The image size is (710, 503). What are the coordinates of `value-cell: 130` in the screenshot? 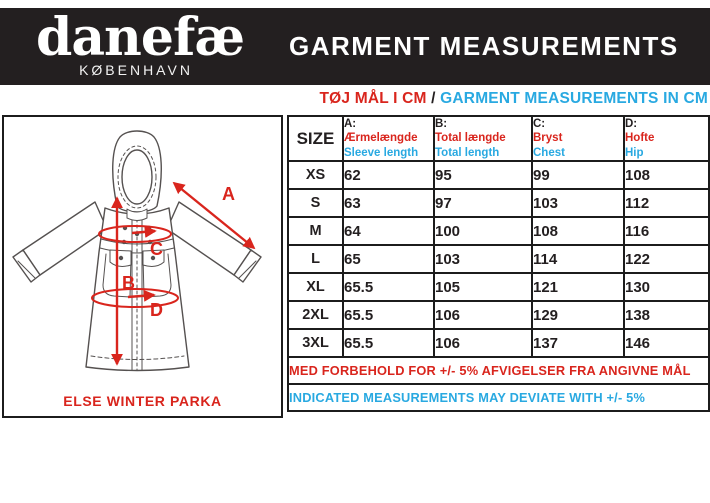 It's located at (666, 287).